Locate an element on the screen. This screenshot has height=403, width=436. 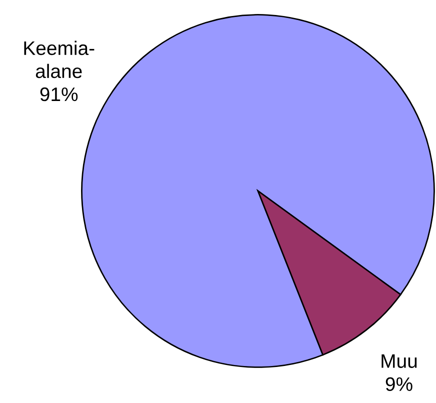
slice-label: Keemia- alane is located at coordinates (59, 59).